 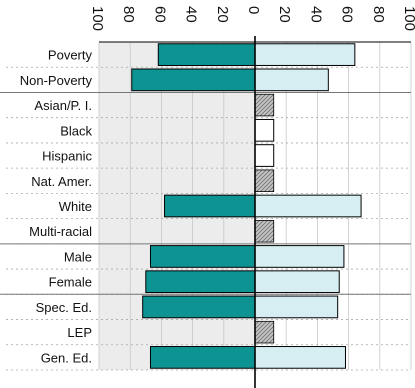 What do you see at coordinates (60, 231) in the screenshot?
I see `category-label-multi-racial: Multi-racial` at bounding box center [60, 231].